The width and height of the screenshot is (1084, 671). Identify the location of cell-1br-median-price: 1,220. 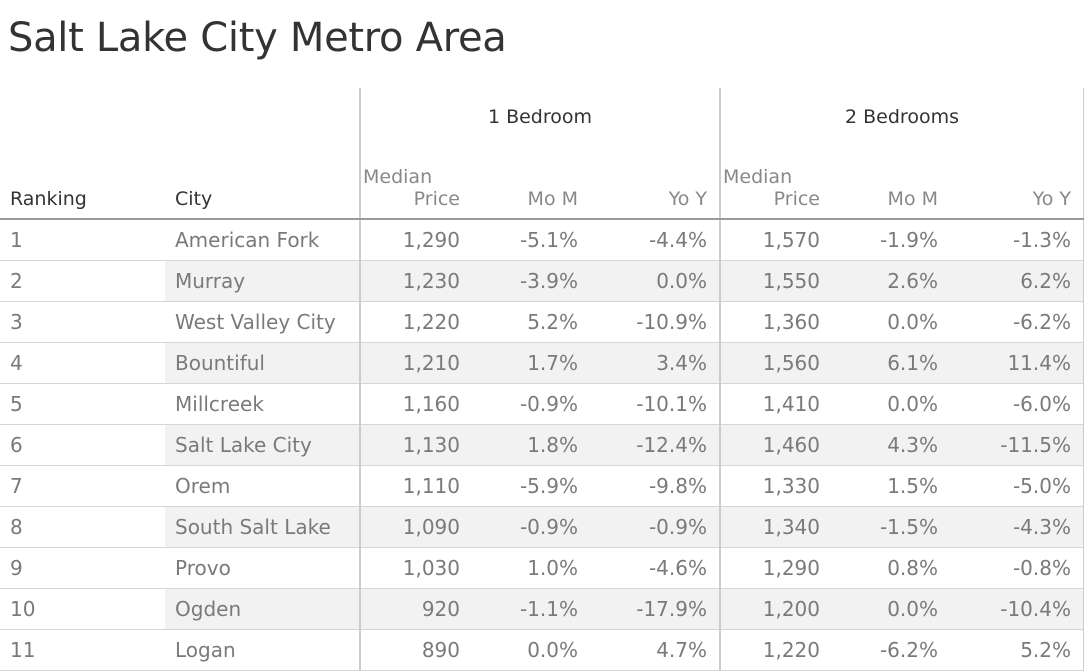
(415, 322).